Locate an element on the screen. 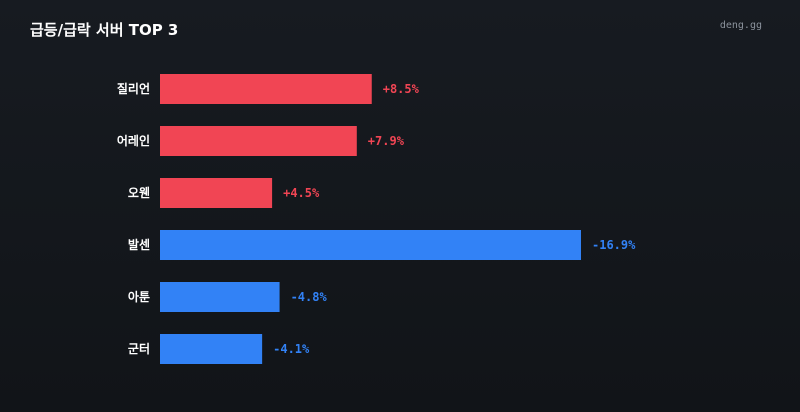 This screenshot has height=412, width=800. value-label: -16.9% is located at coordinates (614, 245).